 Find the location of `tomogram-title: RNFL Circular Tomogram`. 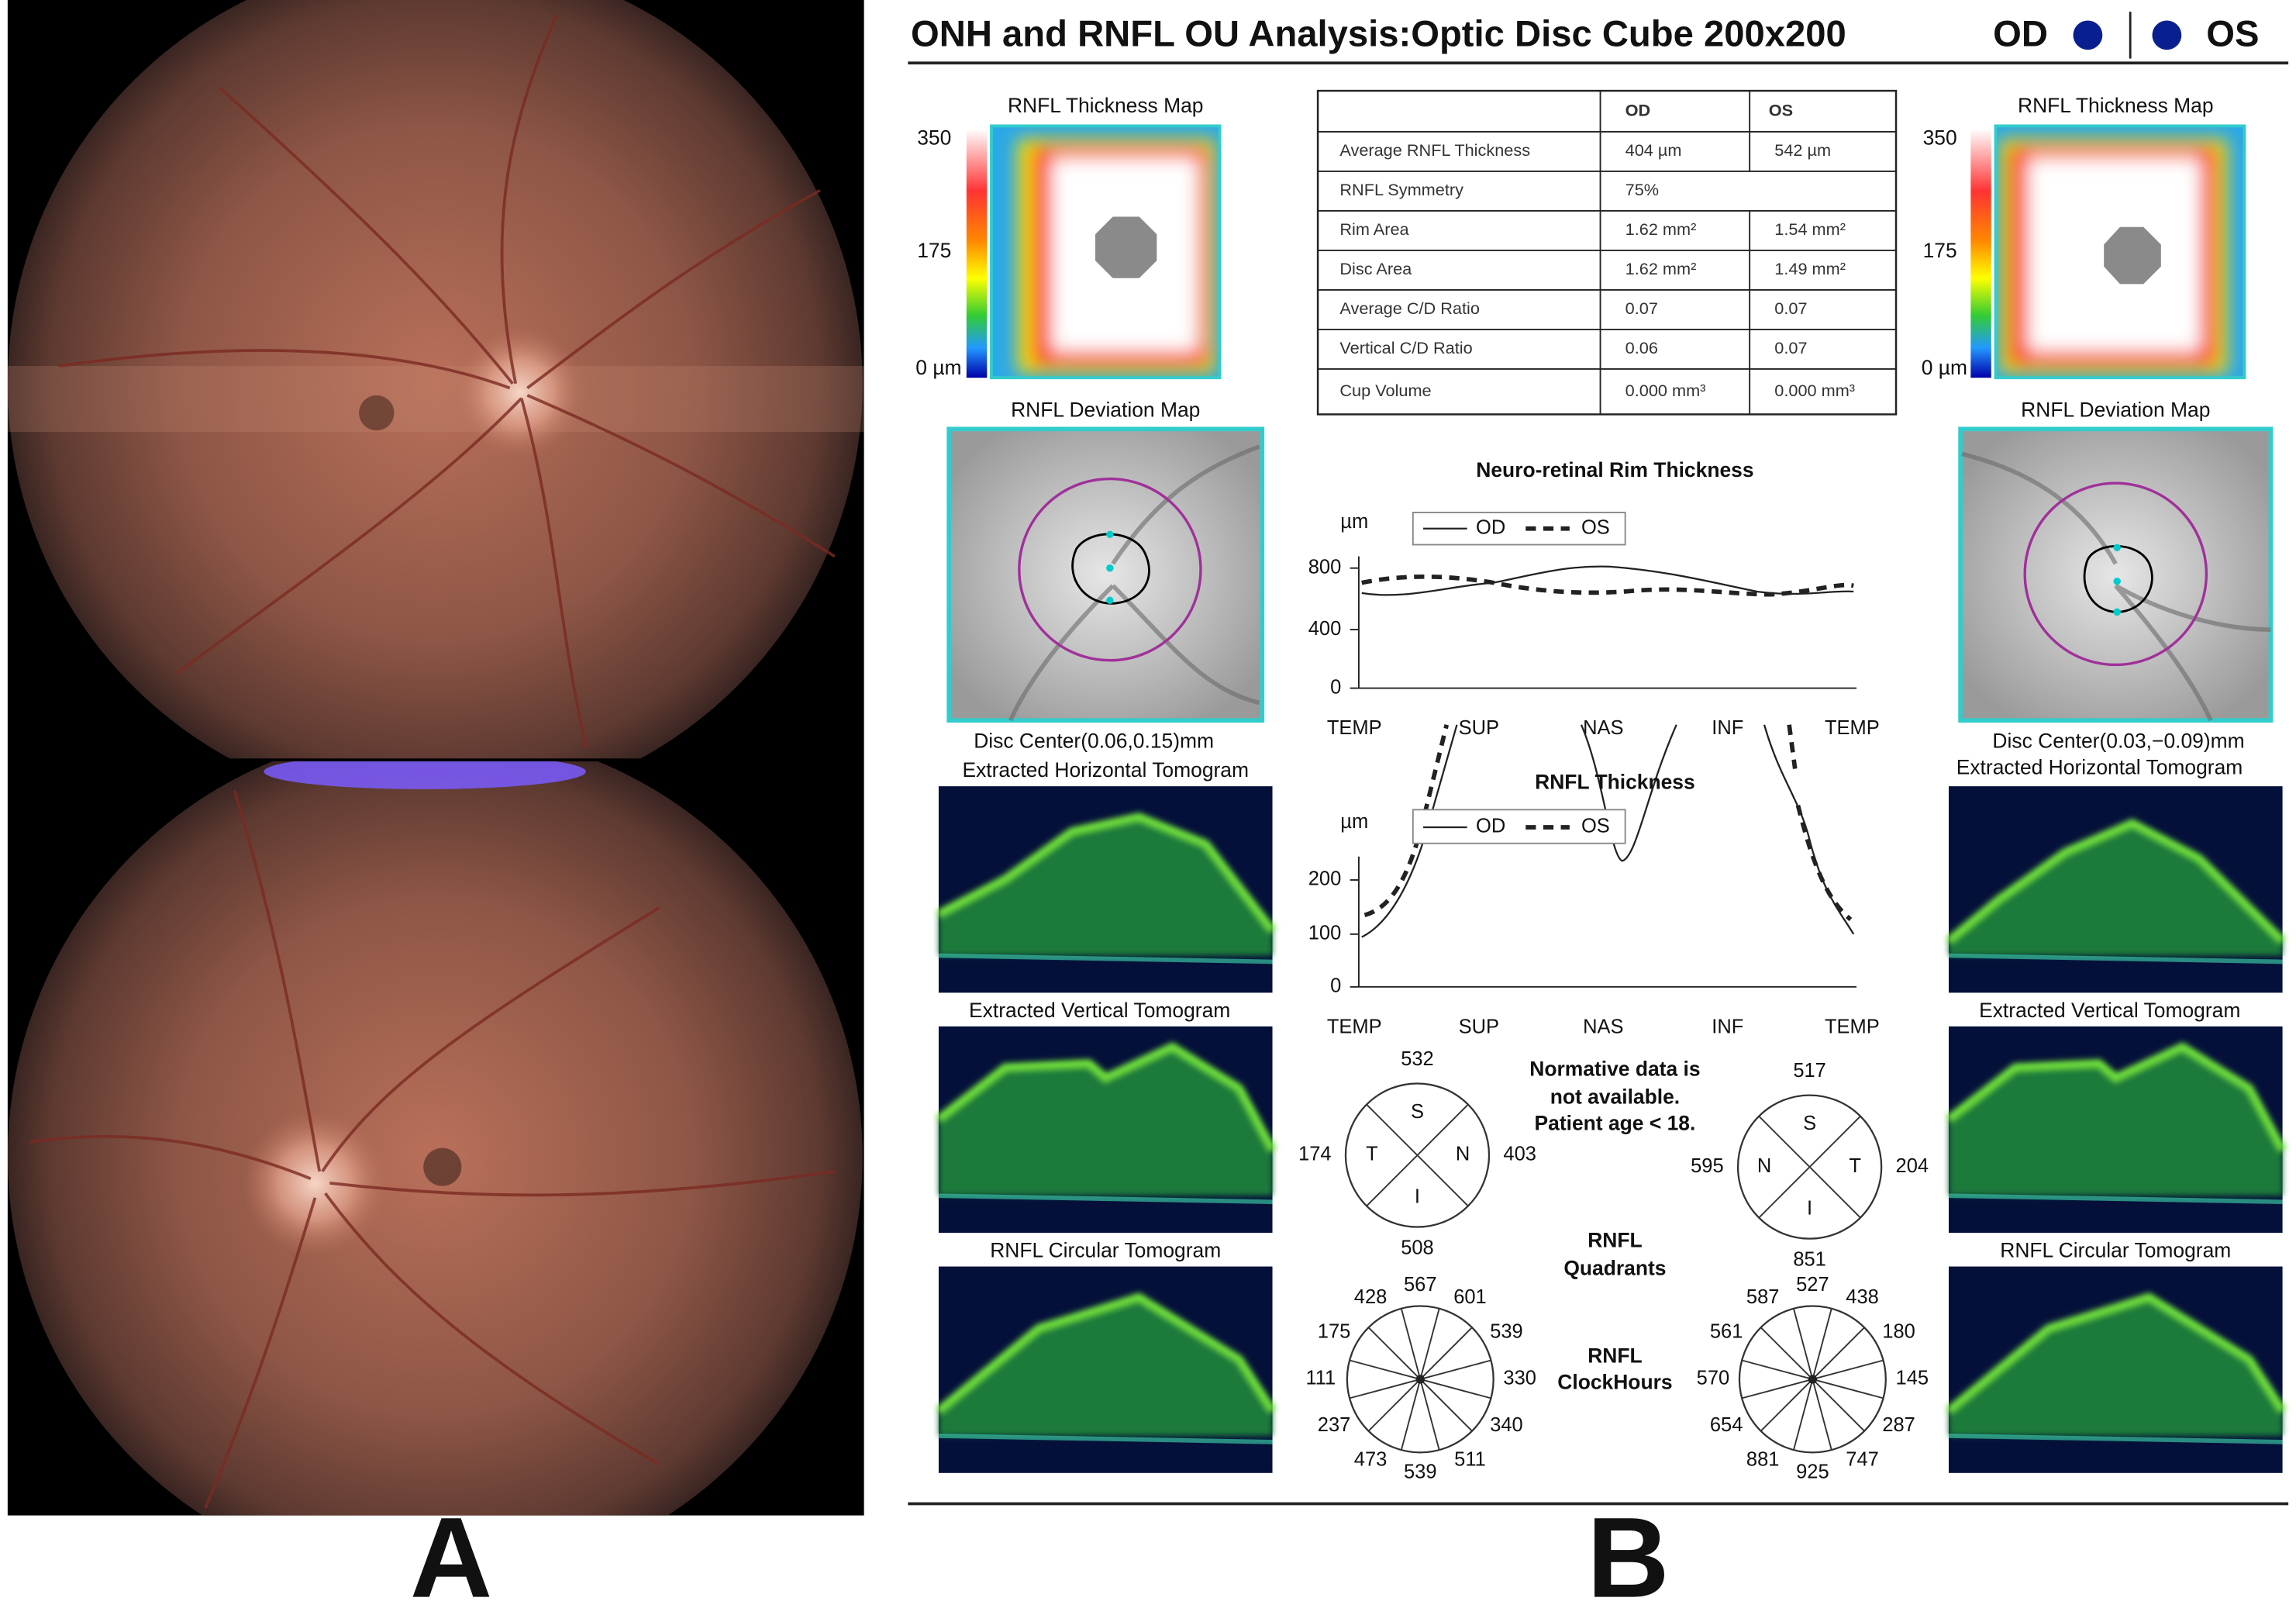

tomogram-title: RNFL Circular Tomogram is located at coordinates (1105, 1251).